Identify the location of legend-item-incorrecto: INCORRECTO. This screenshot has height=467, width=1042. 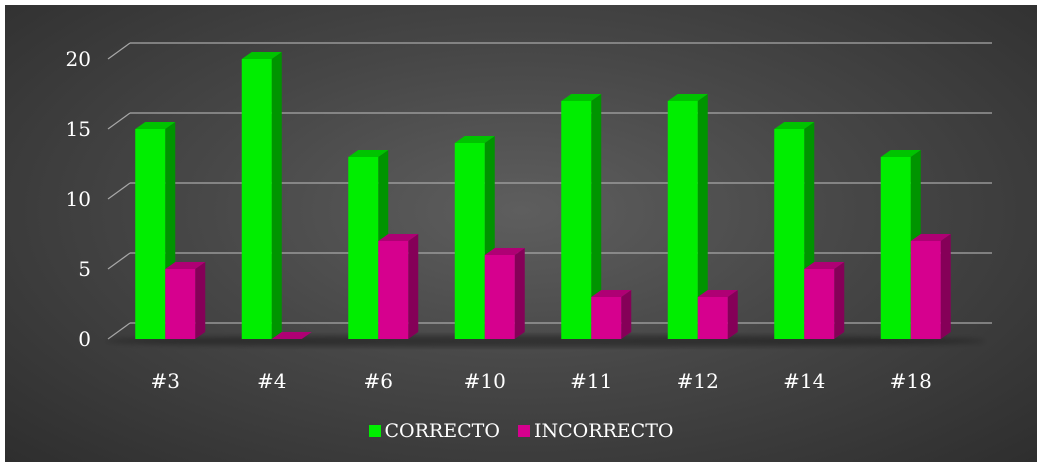
(595, 431).